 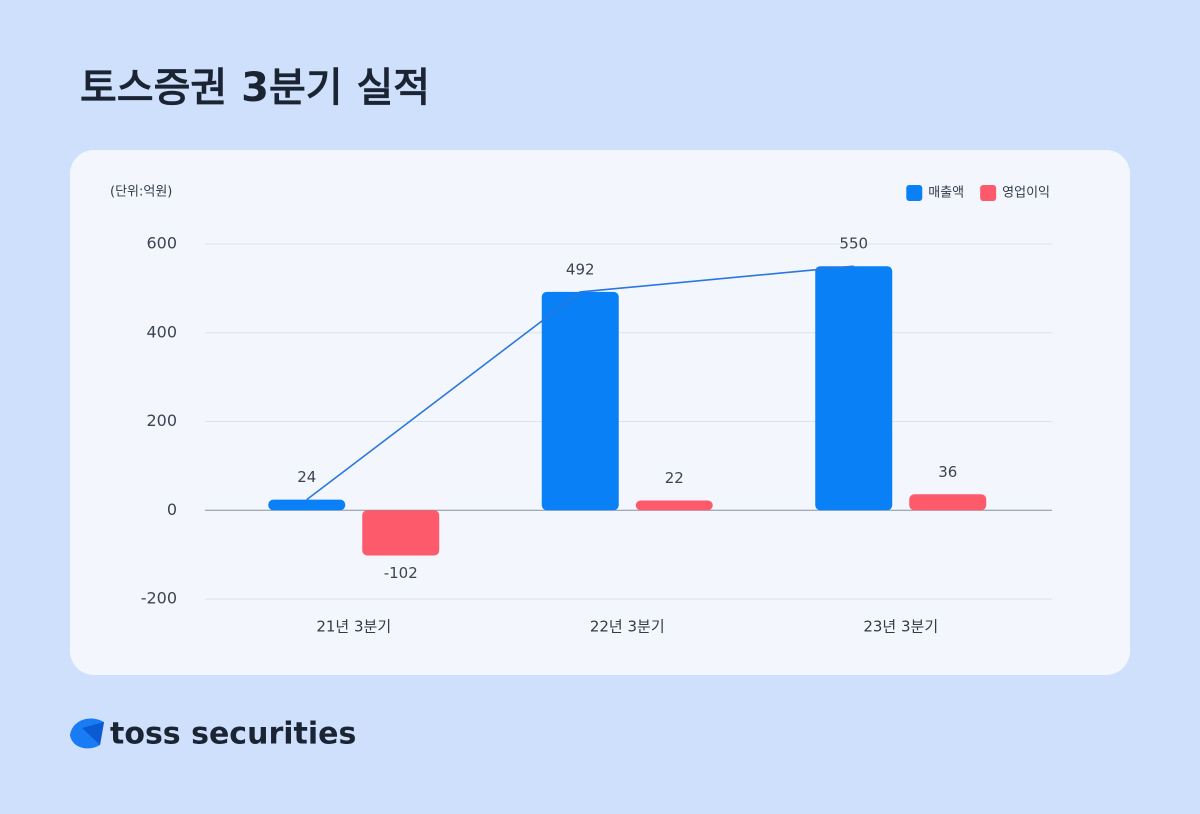 I want to click on trend-line, so click(x=580, y=383).